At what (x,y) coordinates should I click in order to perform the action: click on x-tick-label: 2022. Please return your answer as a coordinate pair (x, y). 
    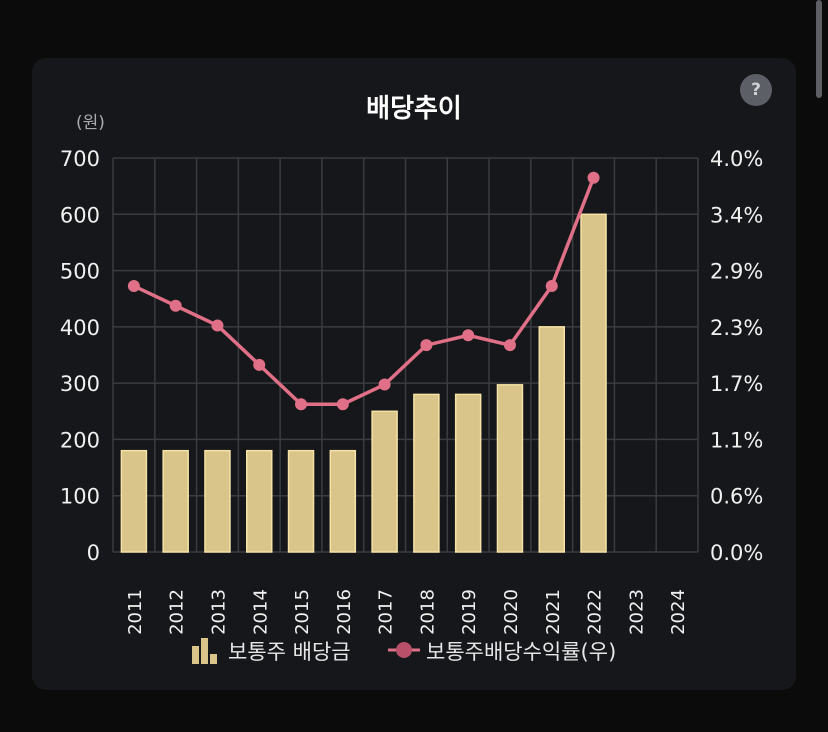
    Looking at the image, I should click on (595, 612).